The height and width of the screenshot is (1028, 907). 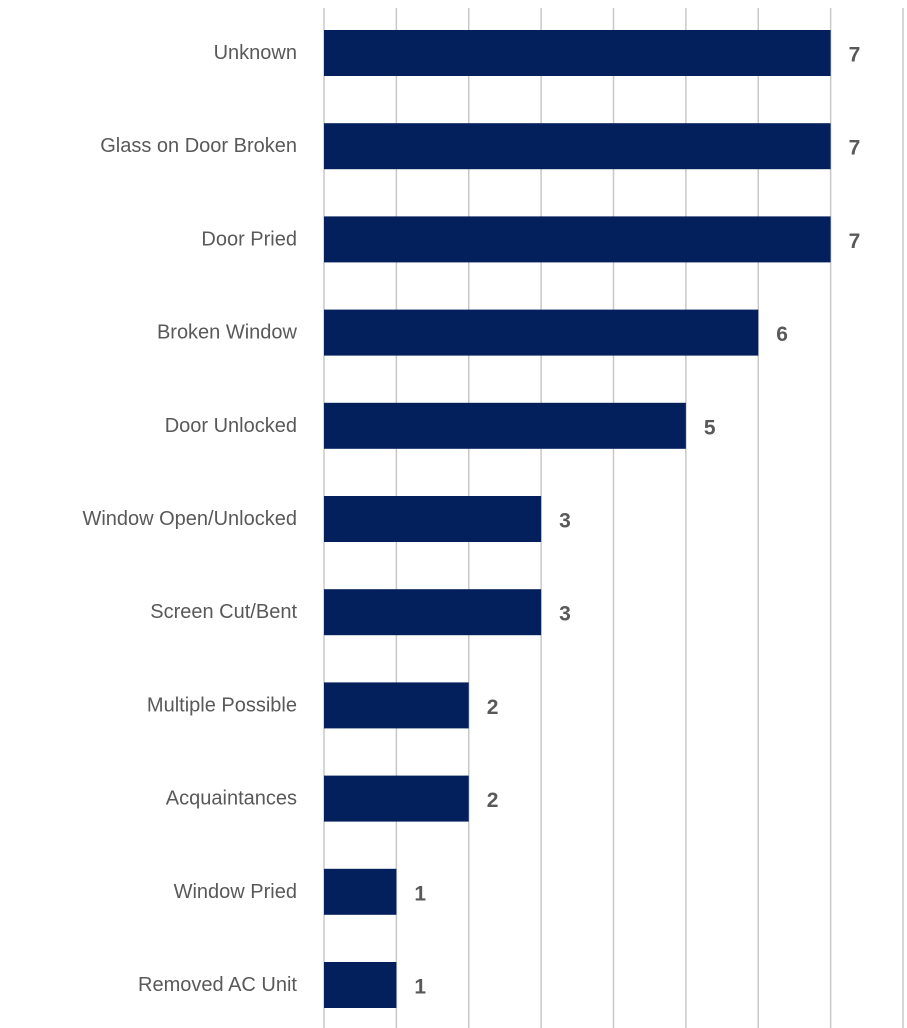 I want to click on category-label: Door Unlocked, so click(x=231, y=426).